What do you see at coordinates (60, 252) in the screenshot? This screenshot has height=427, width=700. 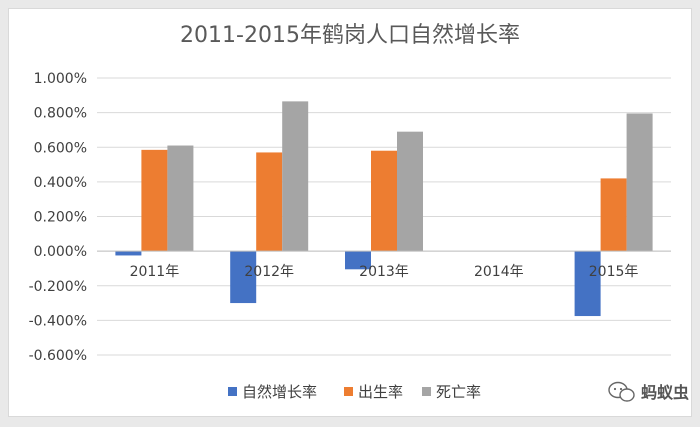 I see `y-tick-label: 0.000%` at bounding box center [60, 252].